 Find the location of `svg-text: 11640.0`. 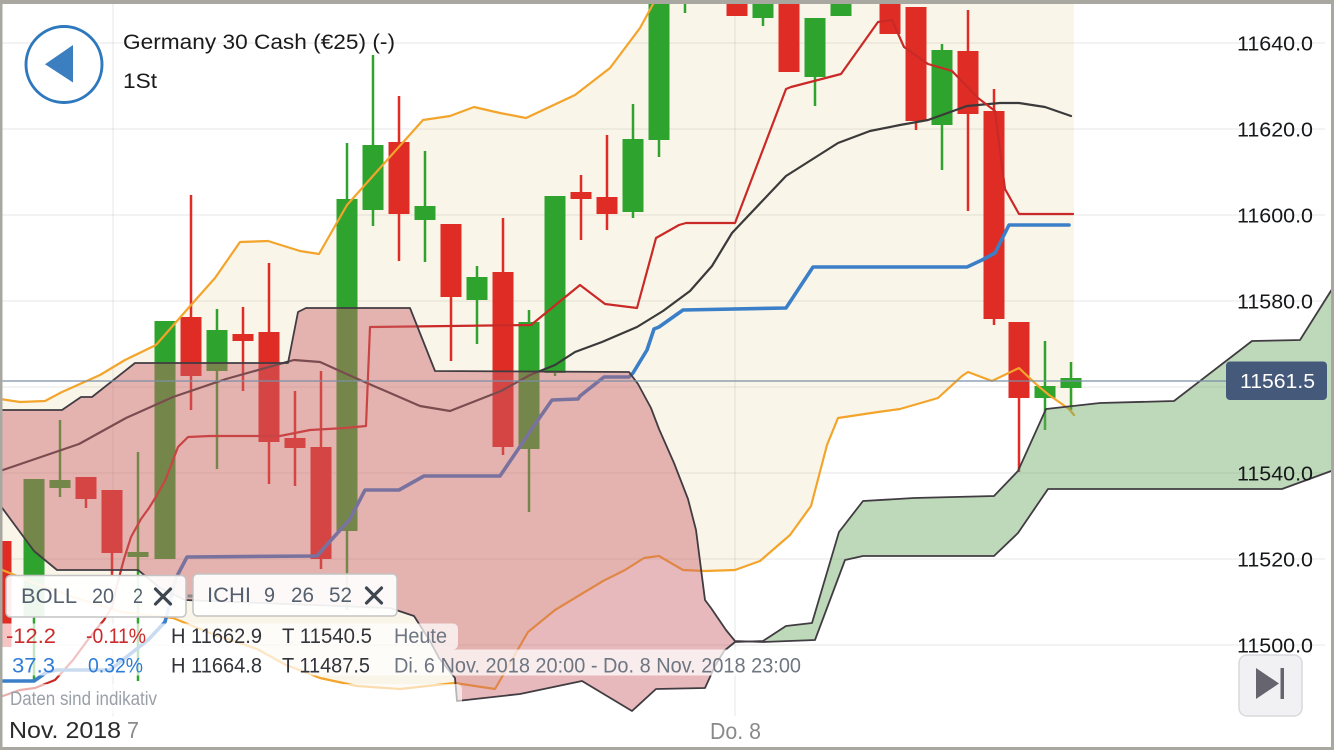

svg-text: 11640.0 is located at coordinates (1275, 44).